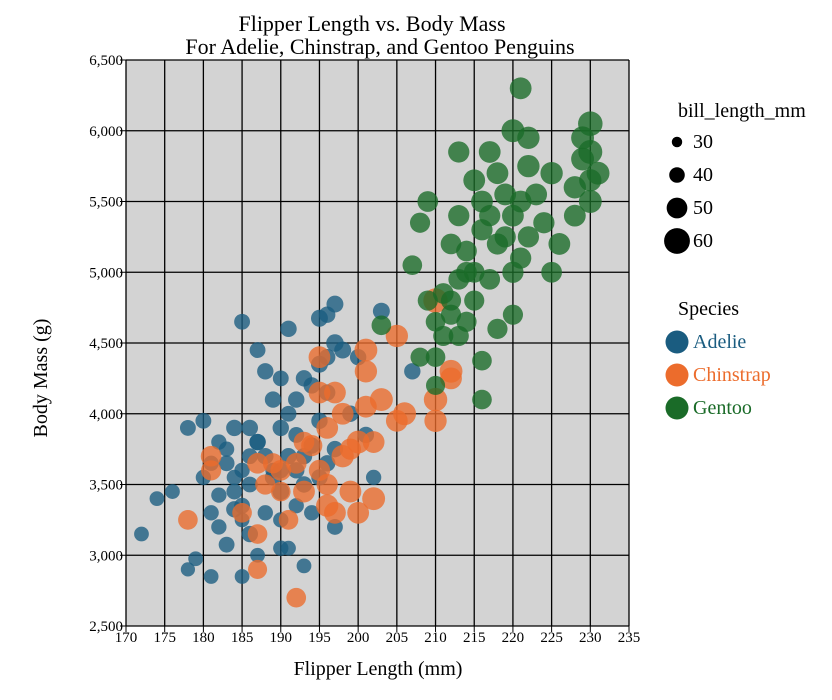 The width and height of the screenshot is (832, 700). I want to click on size-legend: bill_length_mm 30 40 50 60, so click(735, 177).